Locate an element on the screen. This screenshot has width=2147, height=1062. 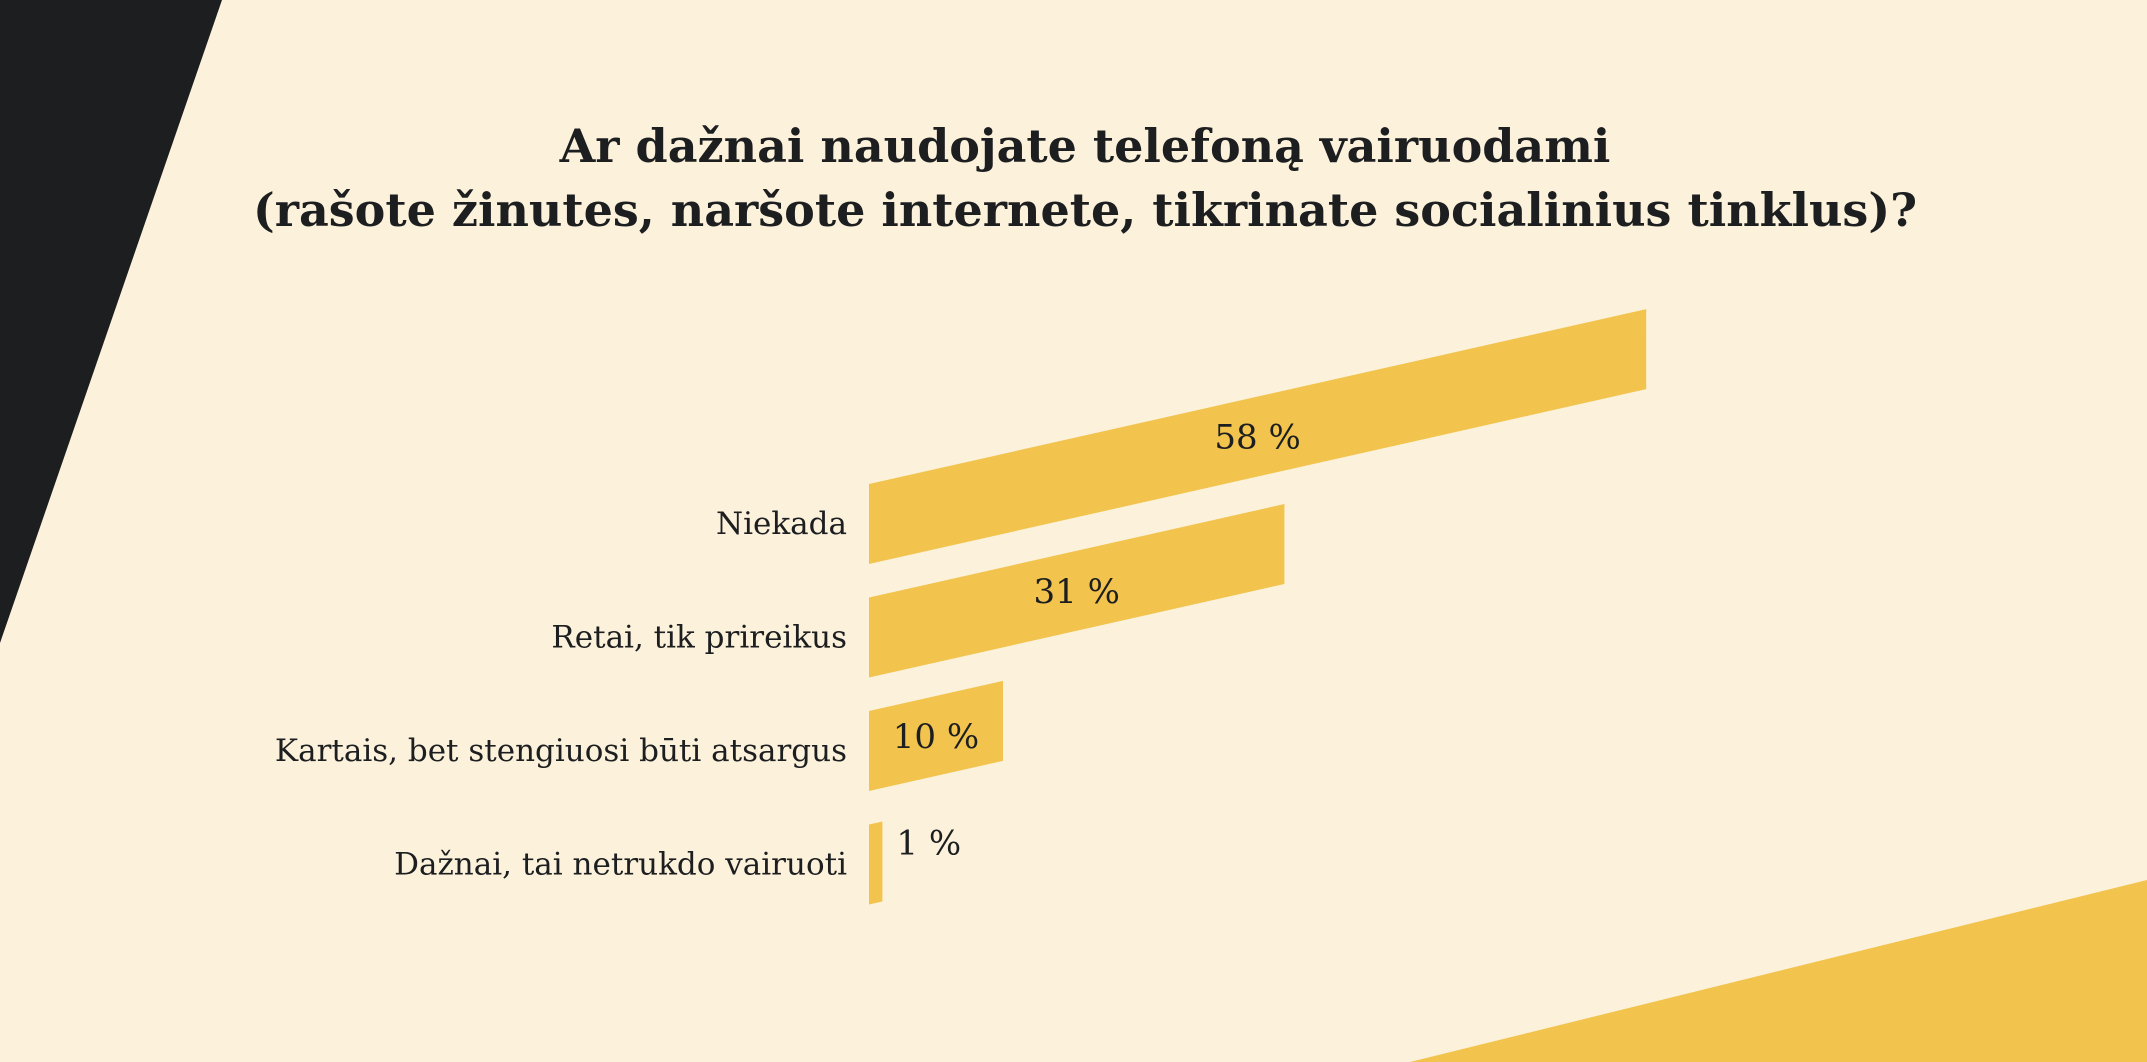
value-label: 31 % is located at coordinates (1077, 592).